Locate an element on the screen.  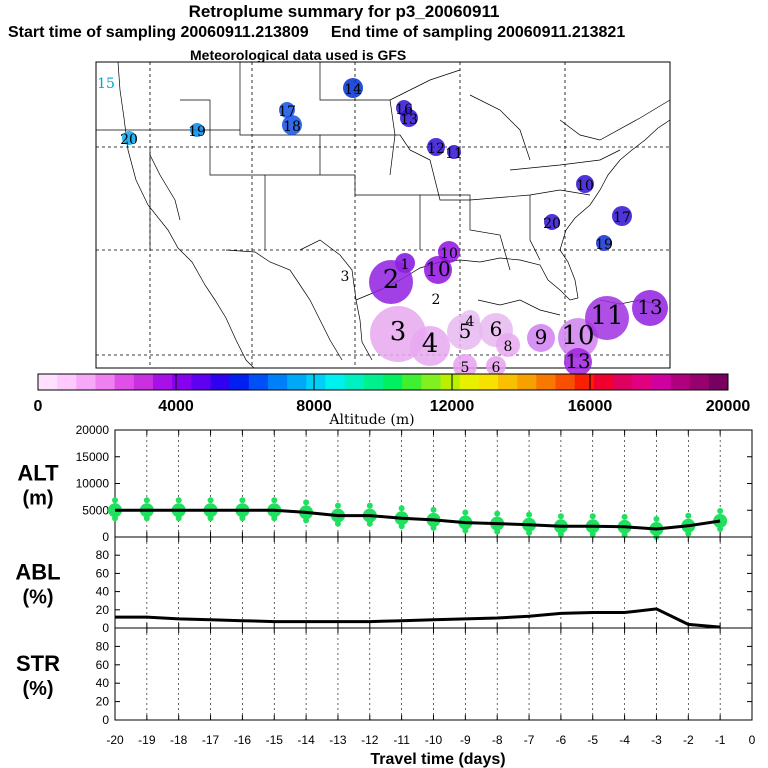
plume-label: 2 is located at coordinates (391, 280).